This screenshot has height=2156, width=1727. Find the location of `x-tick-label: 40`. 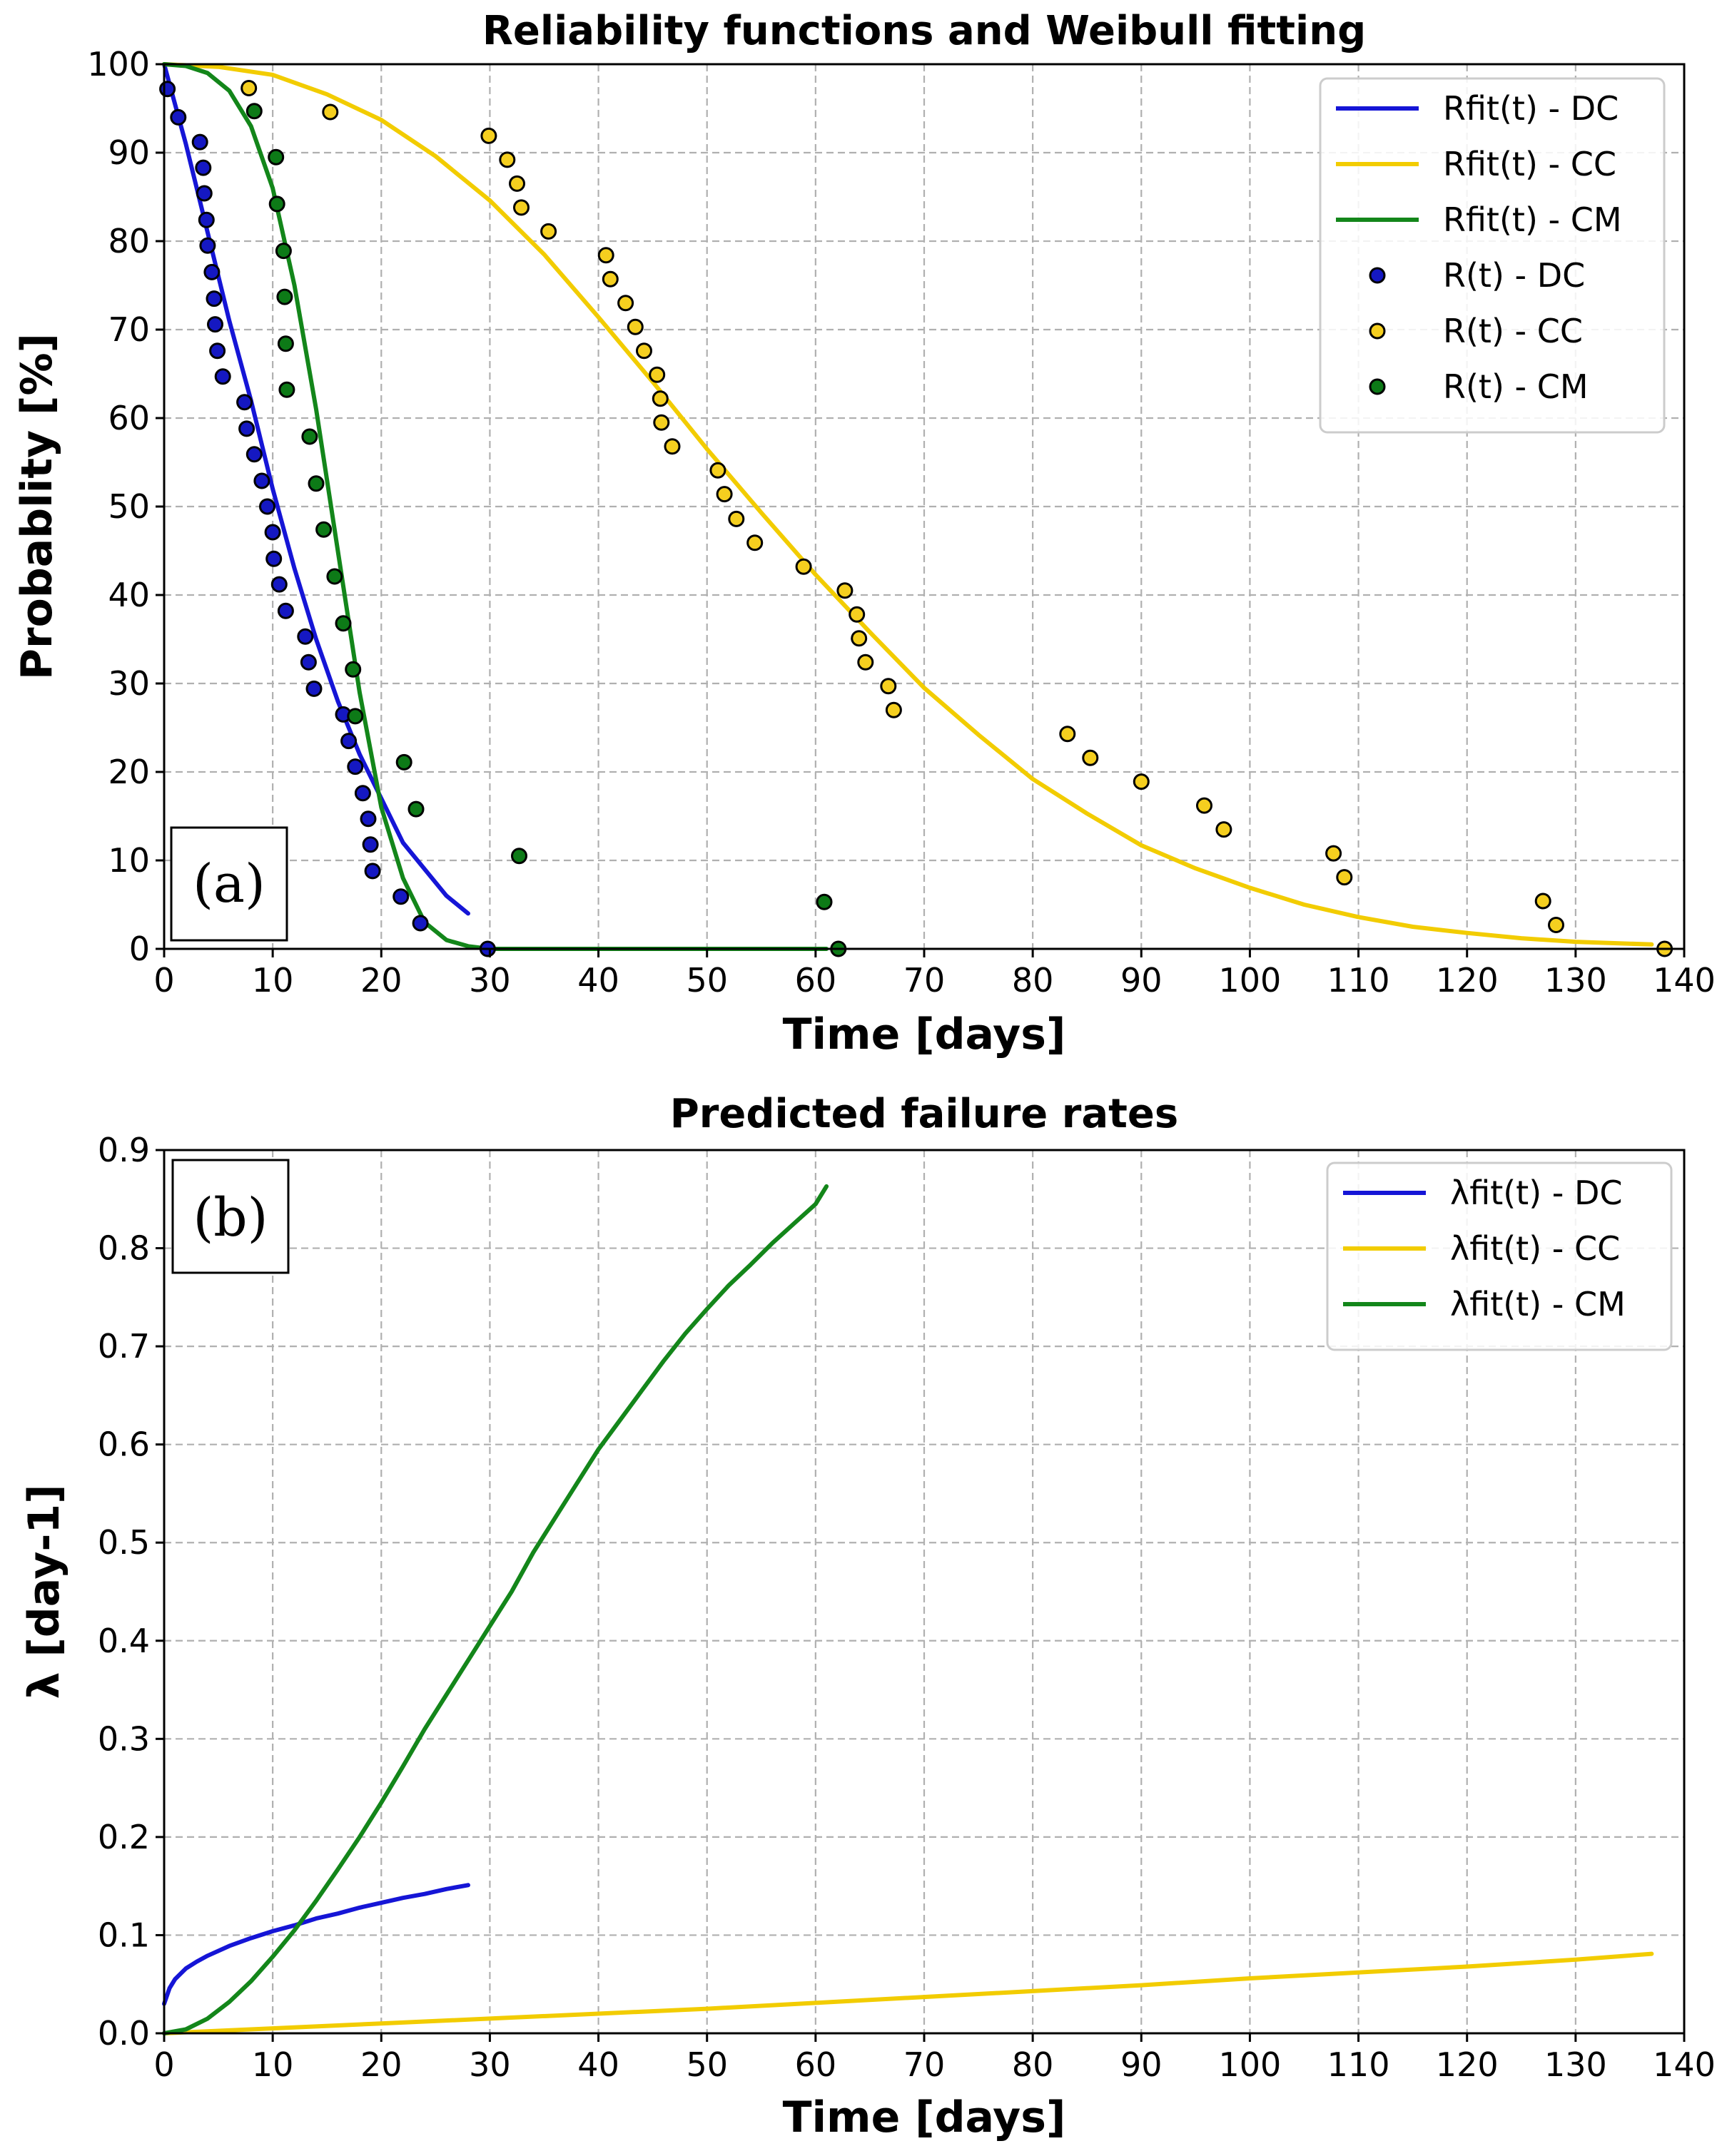

x-tick-label: 40 is located at coordinates (598, 980).